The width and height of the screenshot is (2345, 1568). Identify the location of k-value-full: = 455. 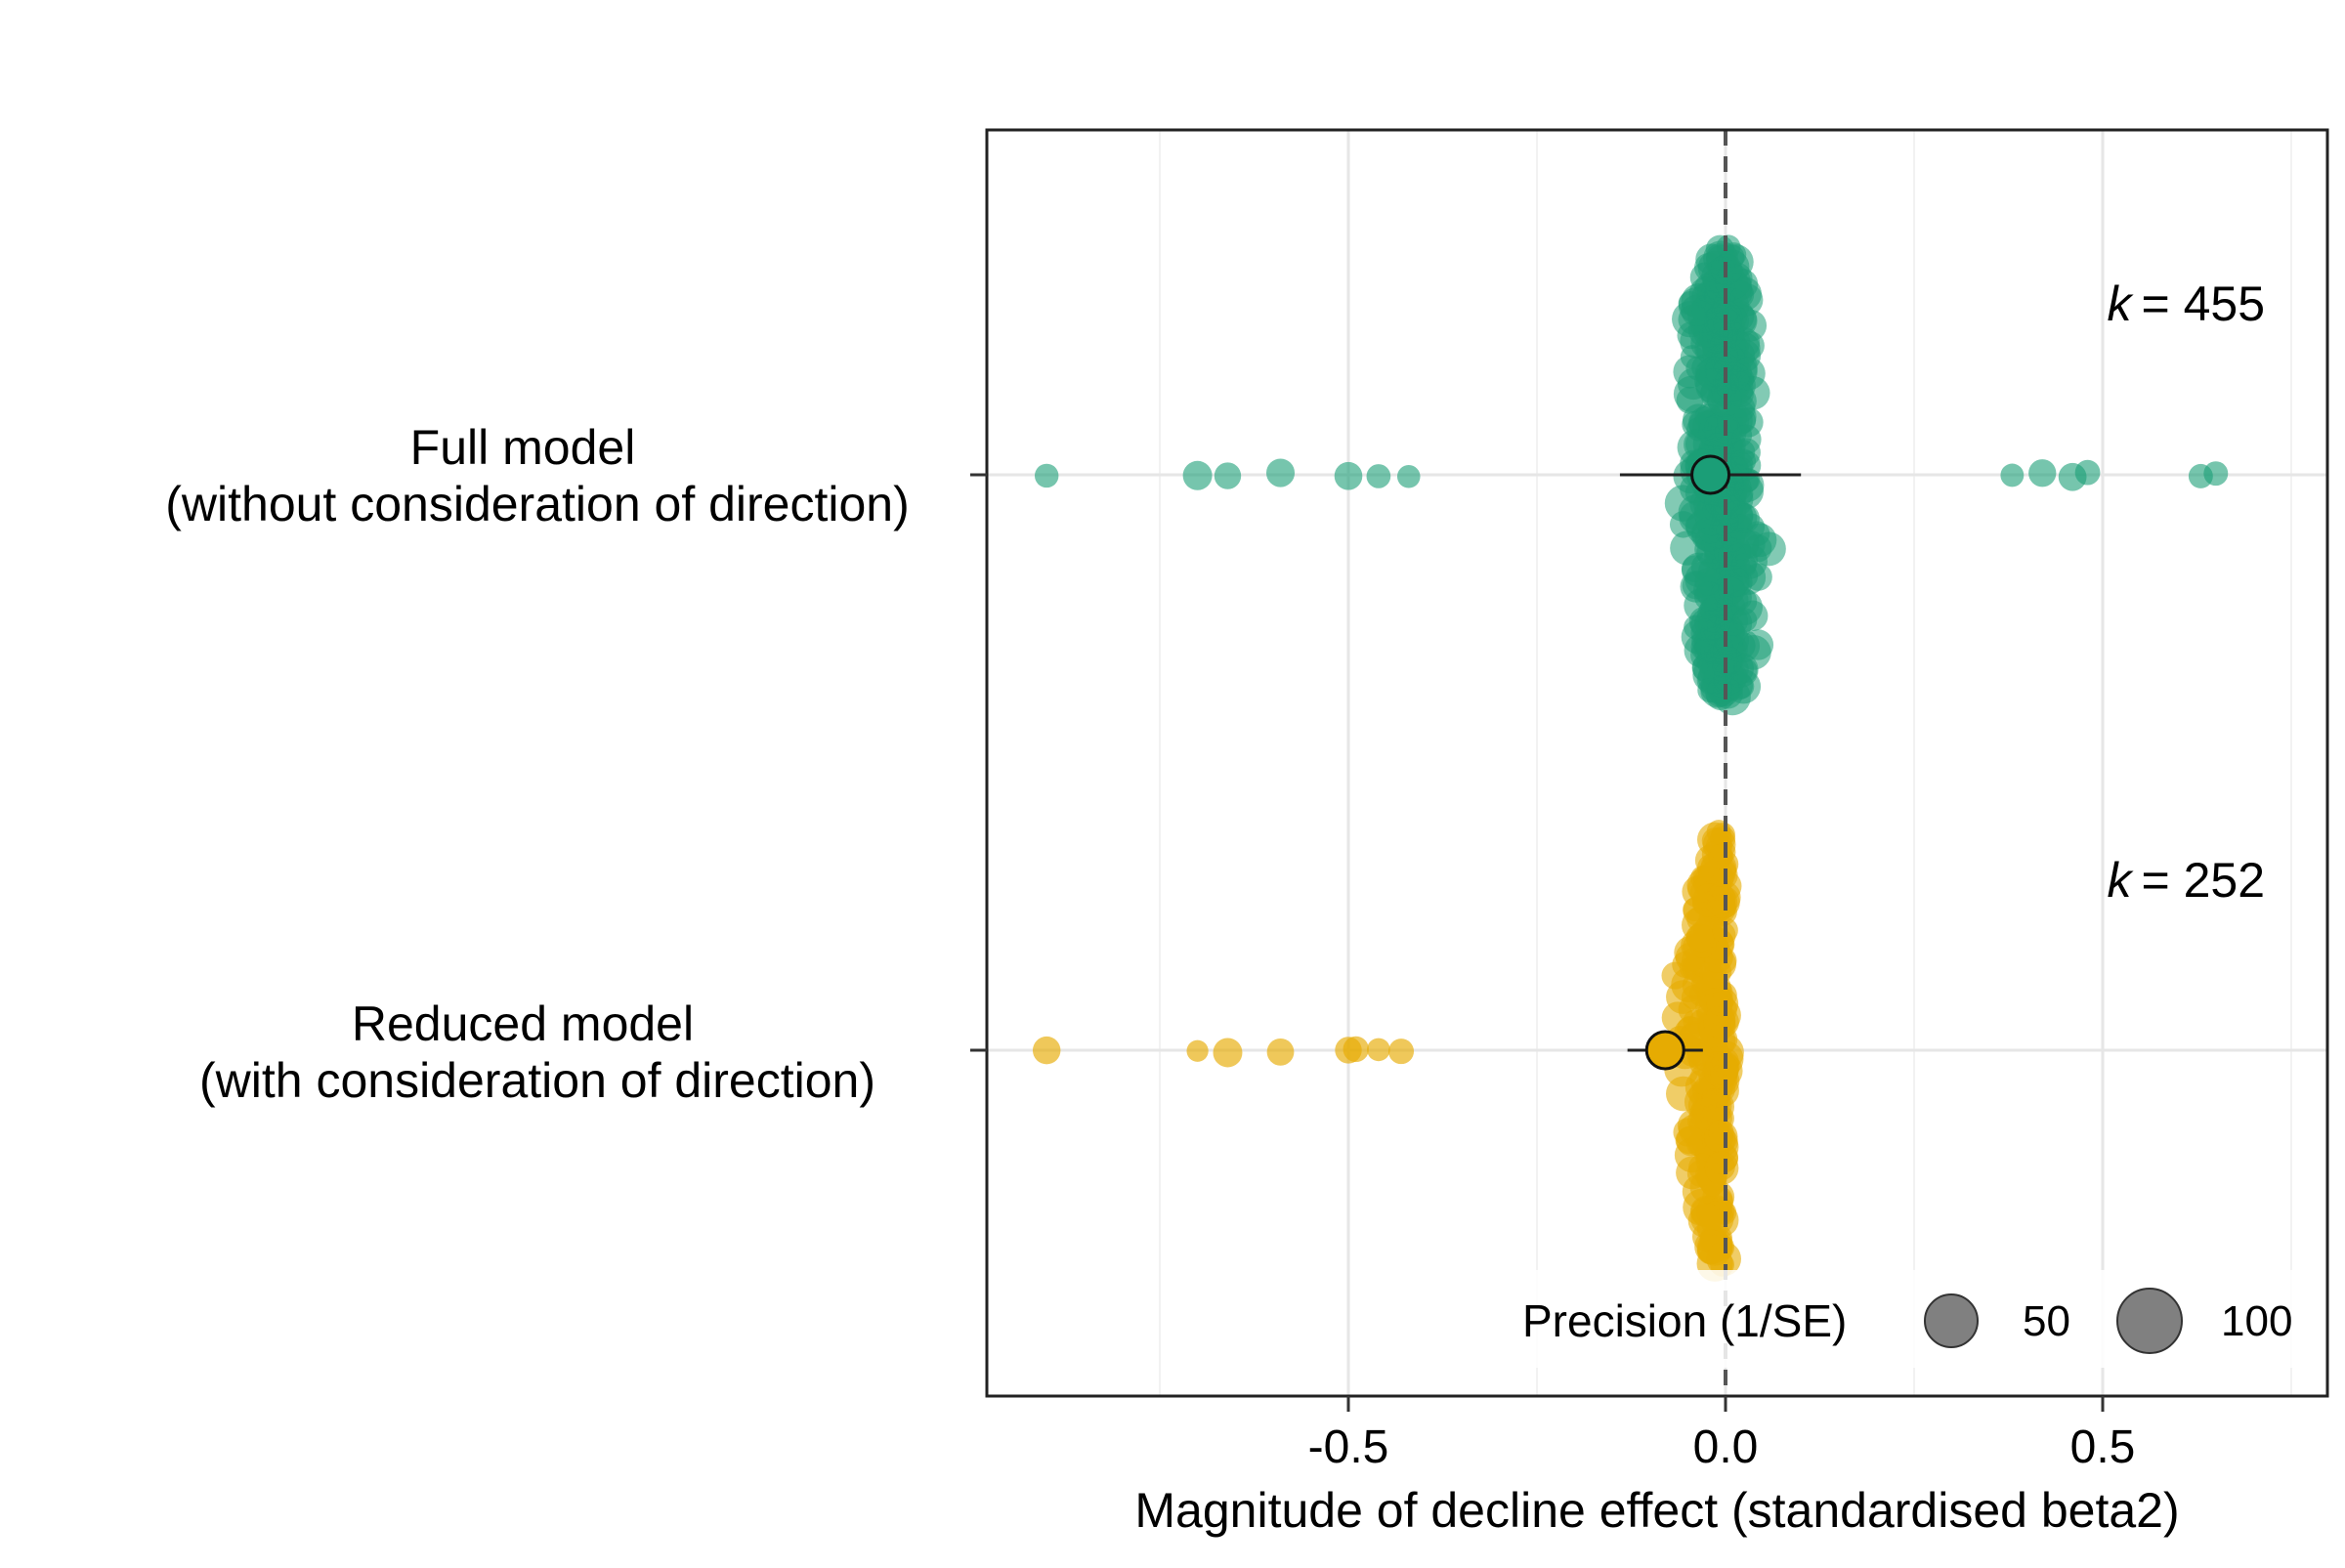
(2203, 303).